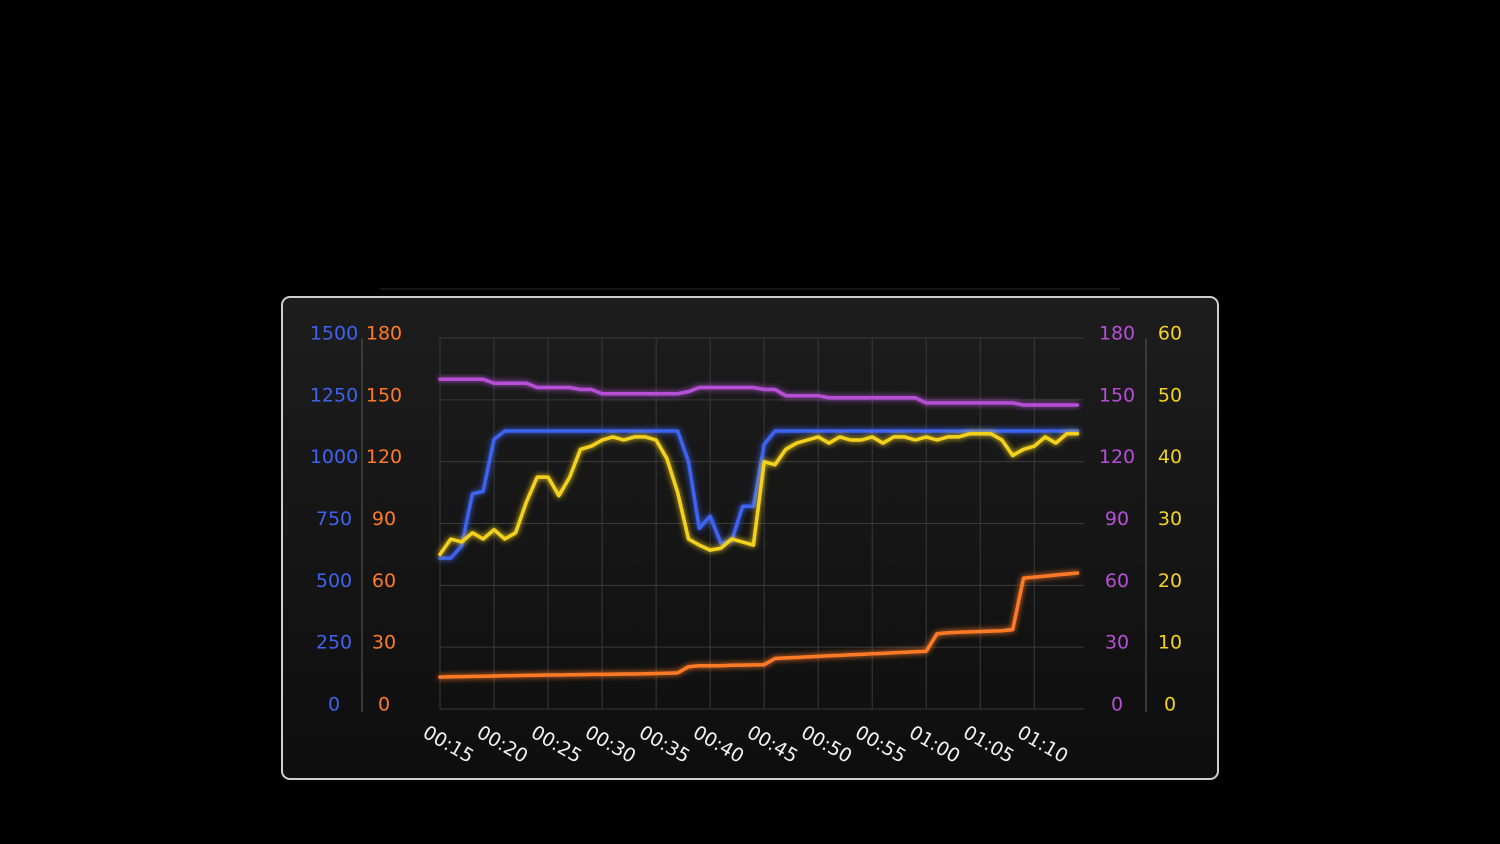 The width and height of the screenshot is (1500, 844). Describe the element at coordinates (334, 581) in the screenshot. I see `y-tick-label: 500` at that location.